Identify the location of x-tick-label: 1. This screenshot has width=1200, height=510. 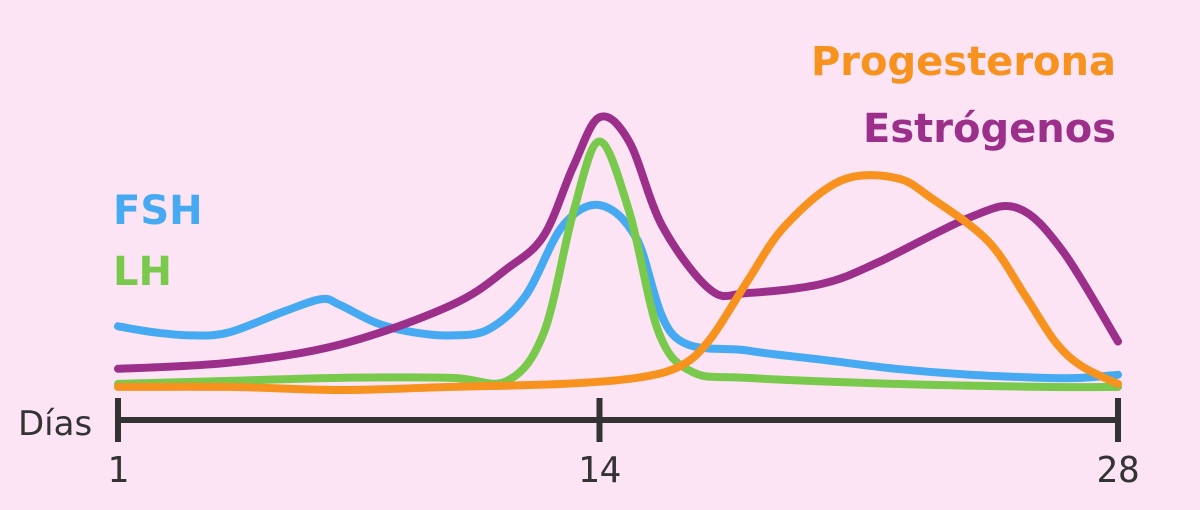
(118, 470).